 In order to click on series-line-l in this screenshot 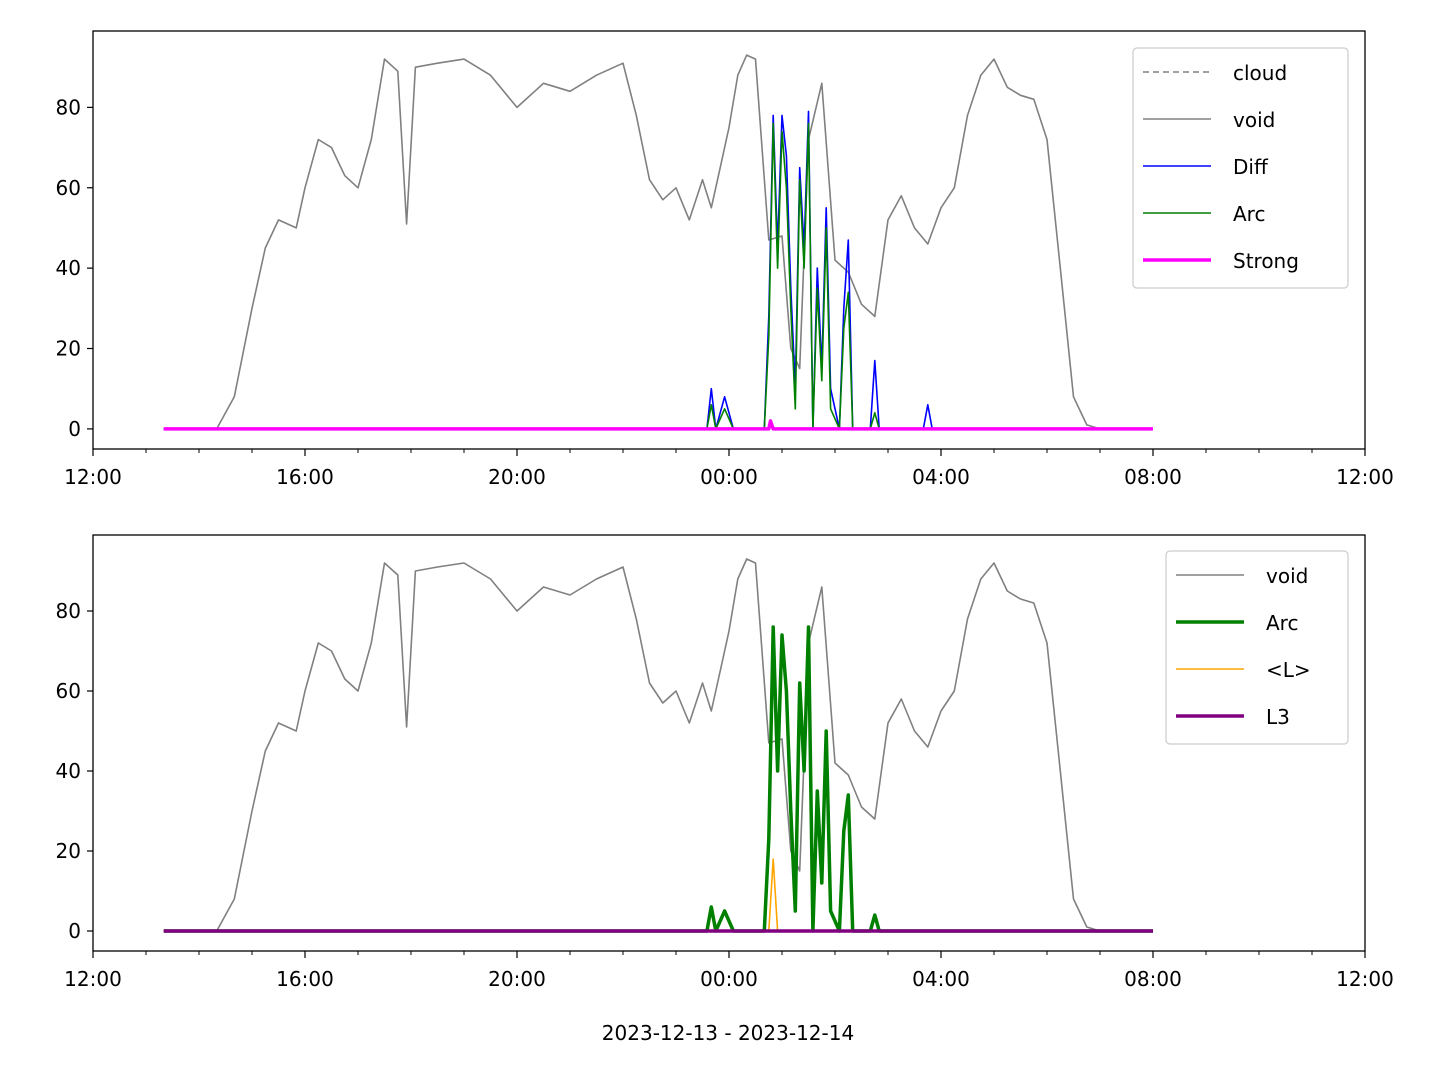, I will do `click(658, 895)`.